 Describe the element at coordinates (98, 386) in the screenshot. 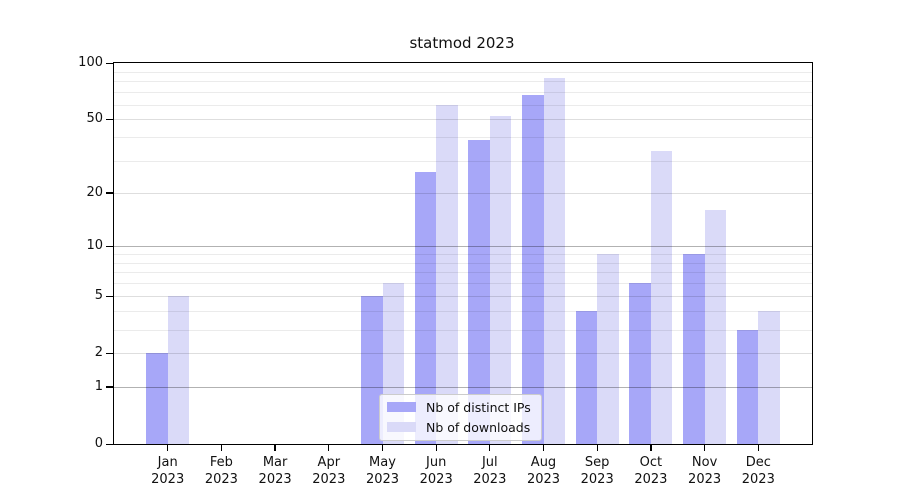

I see `y-tick-label-1: 1` at that location.